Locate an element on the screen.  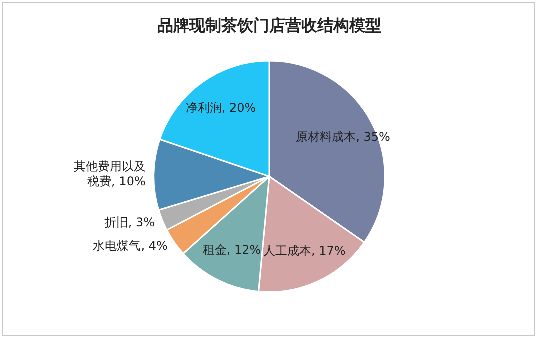
slice-label: 净利润, 20% is located at coordinates (221, 108).